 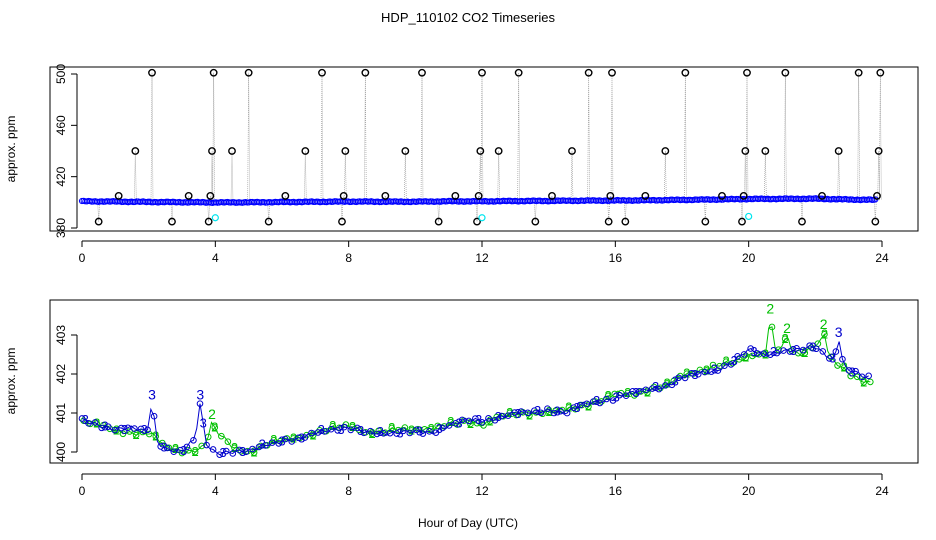 What do you see at coordinates (482, 258) in the screenshot?
I see `x-tick-label: 12` at bounding box center [482, 258].